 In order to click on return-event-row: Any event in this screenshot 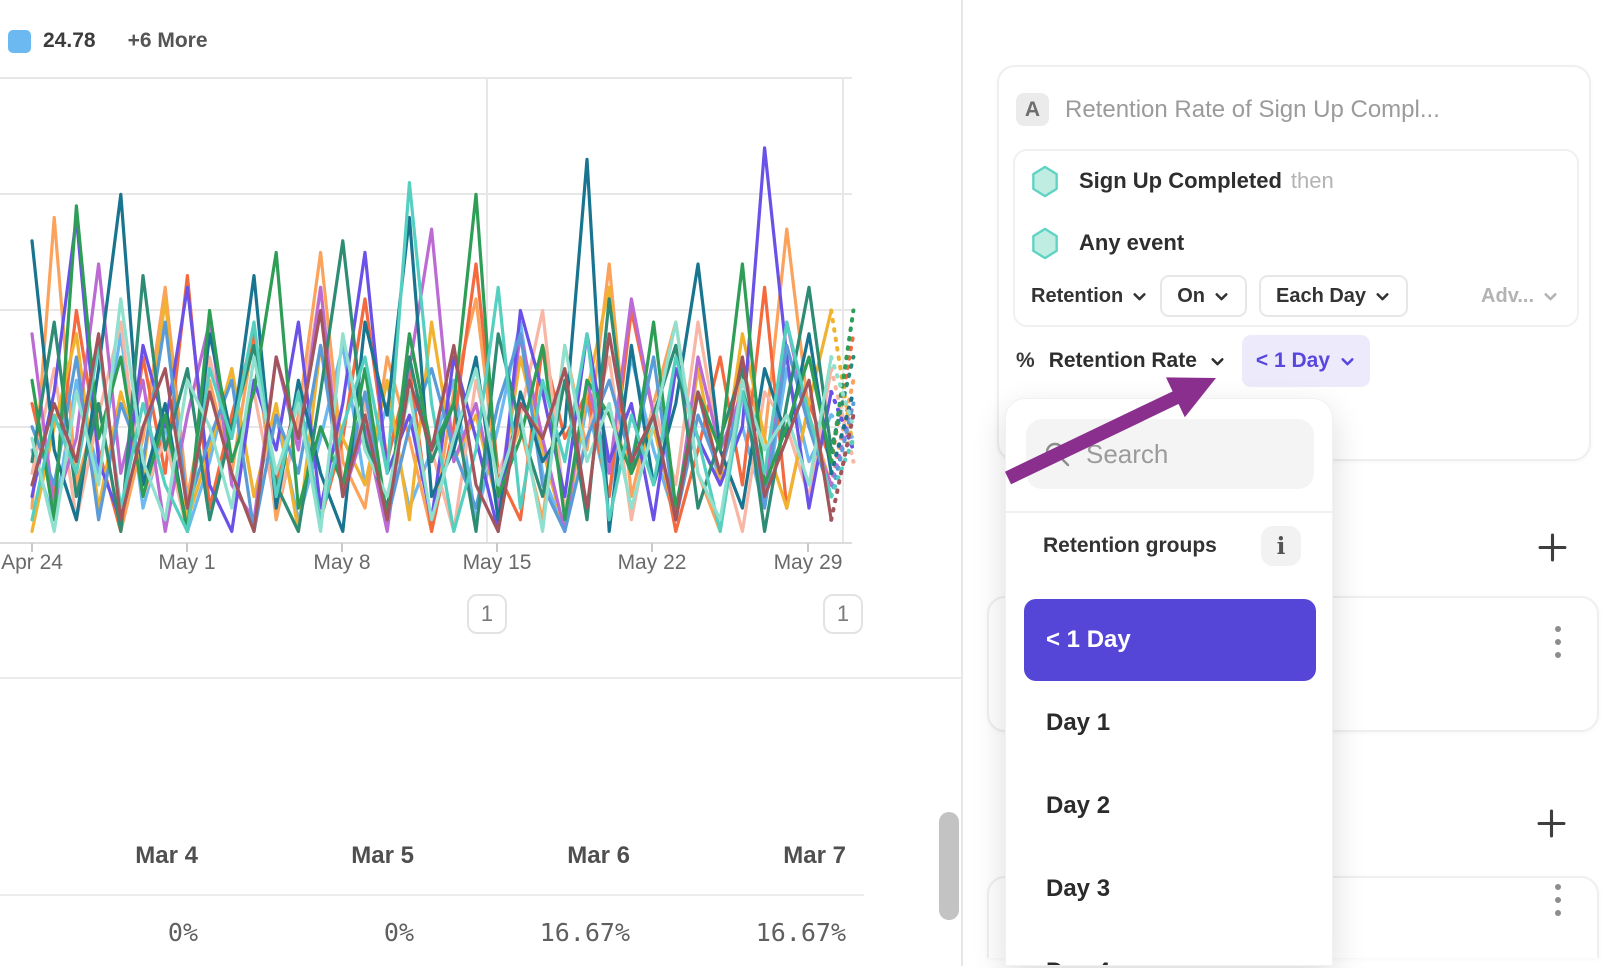, I will do `click(1107, 243)`.